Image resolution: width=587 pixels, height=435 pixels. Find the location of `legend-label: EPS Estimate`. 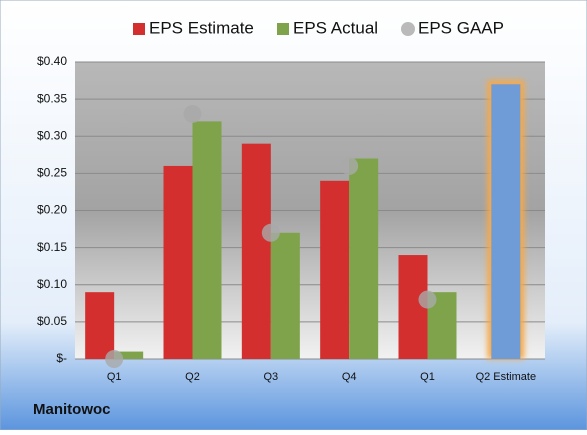

legend-label: EPS Estimate is located at coordinates (201, 27).